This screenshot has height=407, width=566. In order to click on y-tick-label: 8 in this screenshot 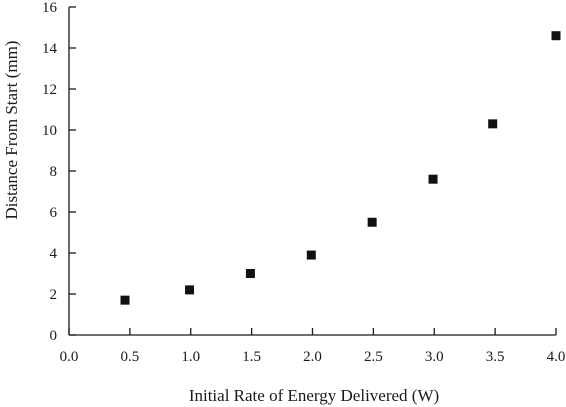, I will do `click(54, 172)`.